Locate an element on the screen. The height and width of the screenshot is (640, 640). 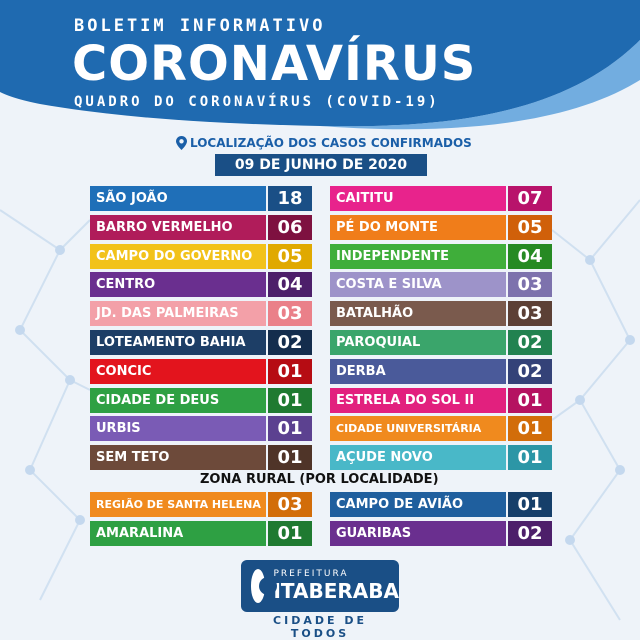
district-name: SEM TETO is located at coordinates (178, 458).